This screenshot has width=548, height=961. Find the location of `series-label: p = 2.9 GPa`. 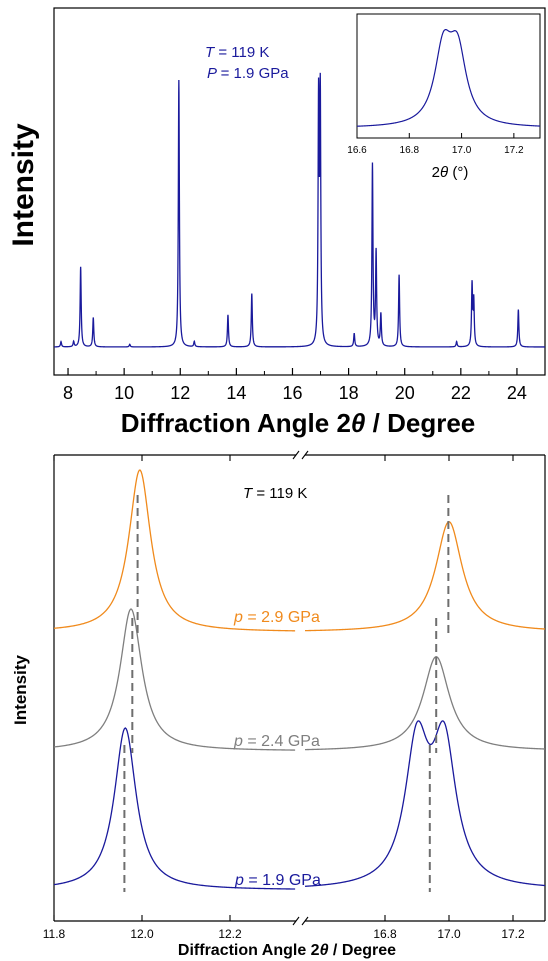

series-label: p = 2.9 GPa is located at coordinates (276, 617).